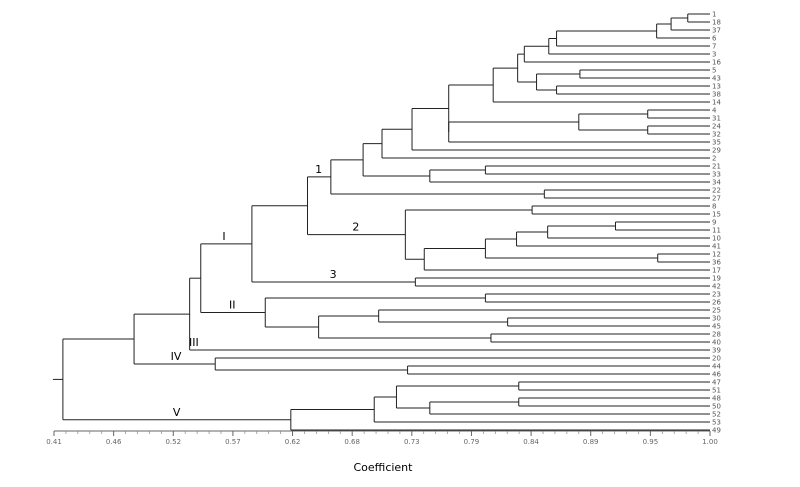  Describe the element at coordinates (714, 47) in the screenshot. I see `leaf-label: 7` at that location.